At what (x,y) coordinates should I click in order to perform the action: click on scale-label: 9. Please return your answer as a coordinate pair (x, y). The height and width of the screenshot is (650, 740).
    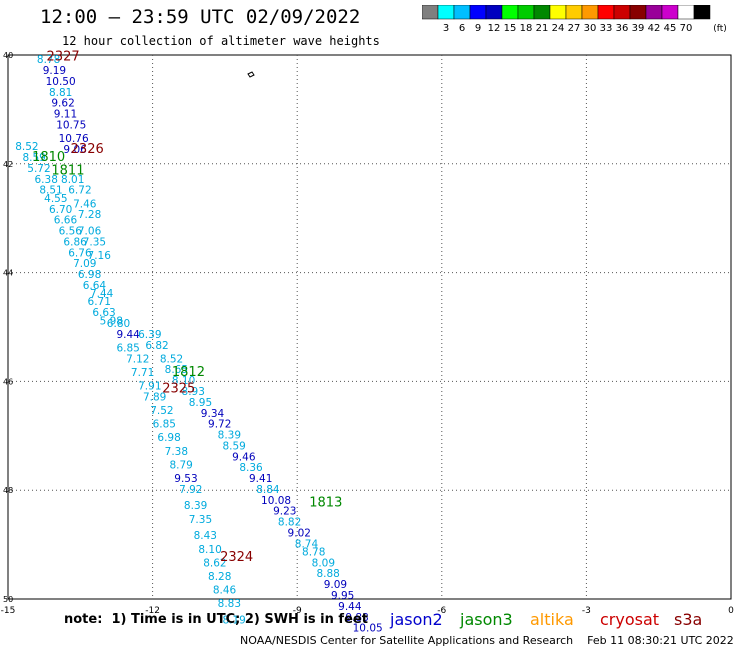
    Looking at the image, I should click on (478, 28).